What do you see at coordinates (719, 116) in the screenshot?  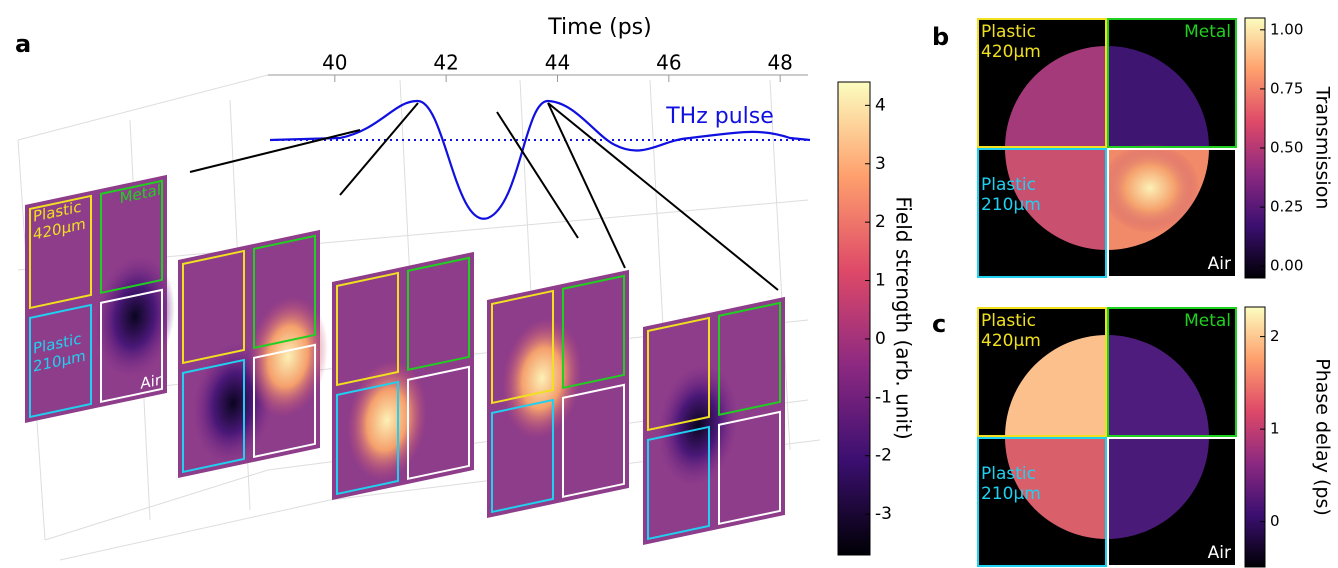 I see `pulse-label: THz pulse` at bounding box center [719, 116].